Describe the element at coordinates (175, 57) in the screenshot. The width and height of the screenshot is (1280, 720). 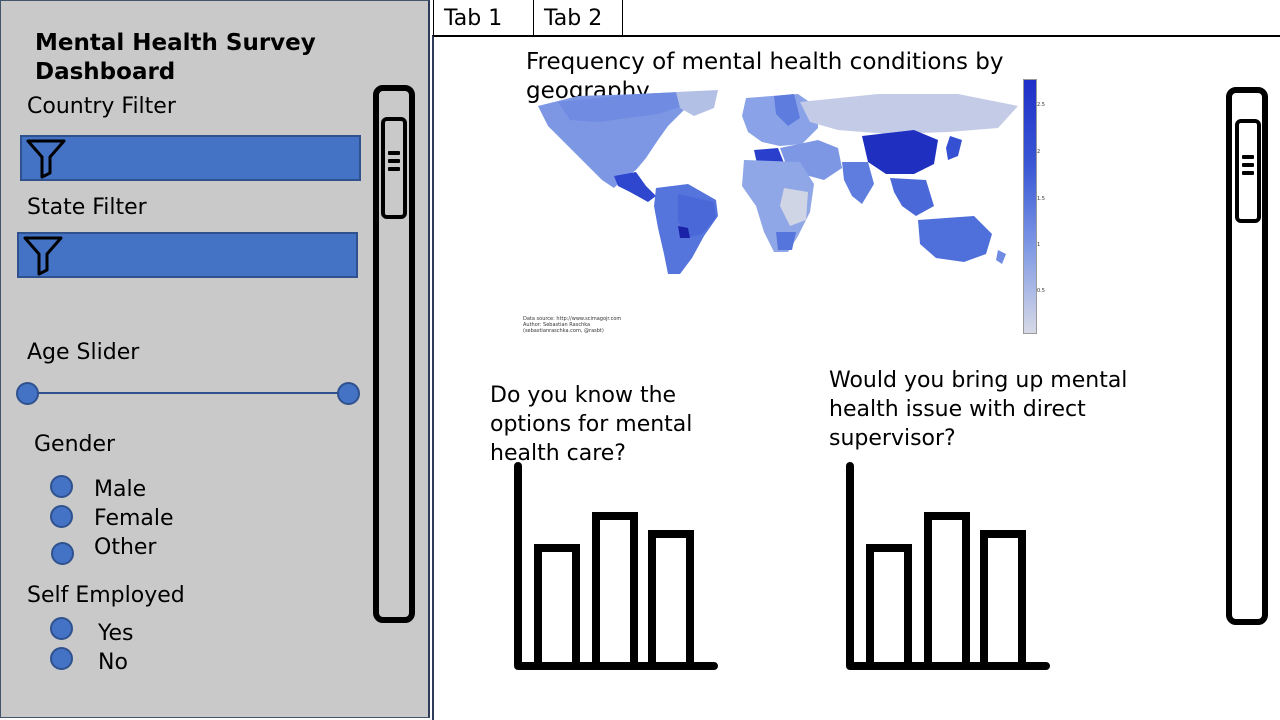
I see `dashboard-title: Mental Health Survey Dashboard` at that location.